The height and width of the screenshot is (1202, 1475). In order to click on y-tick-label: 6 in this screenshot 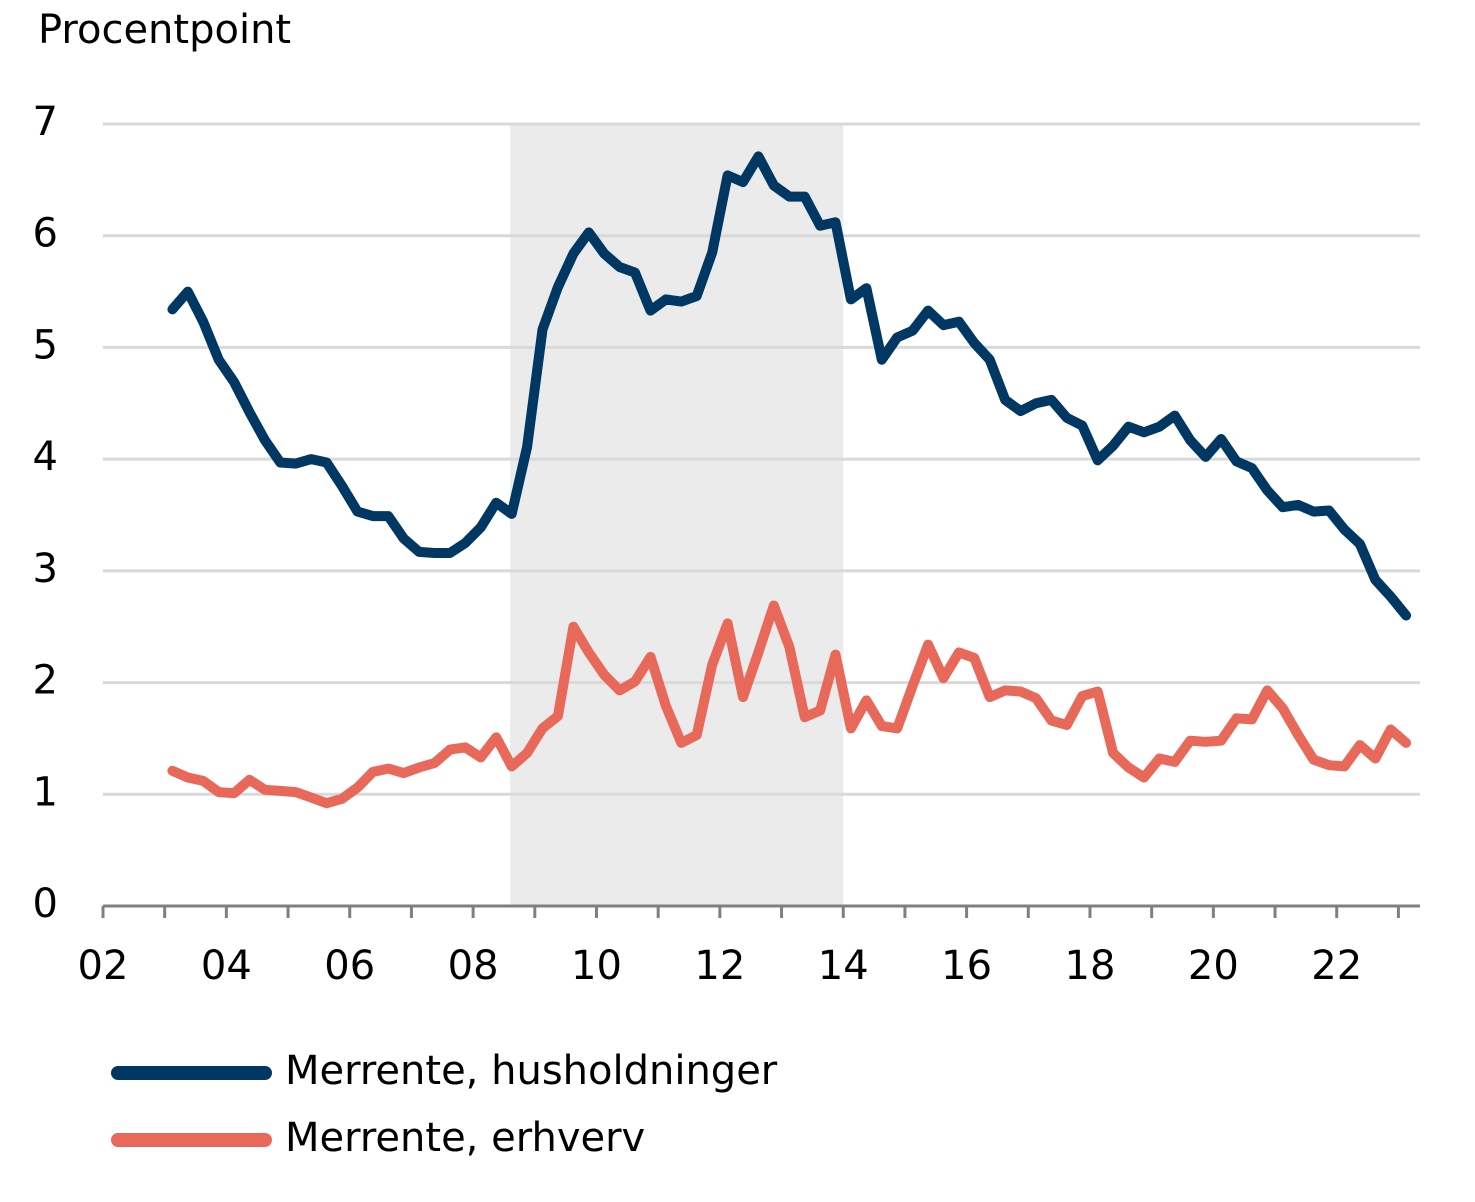, I will do `click(45, 234)`.